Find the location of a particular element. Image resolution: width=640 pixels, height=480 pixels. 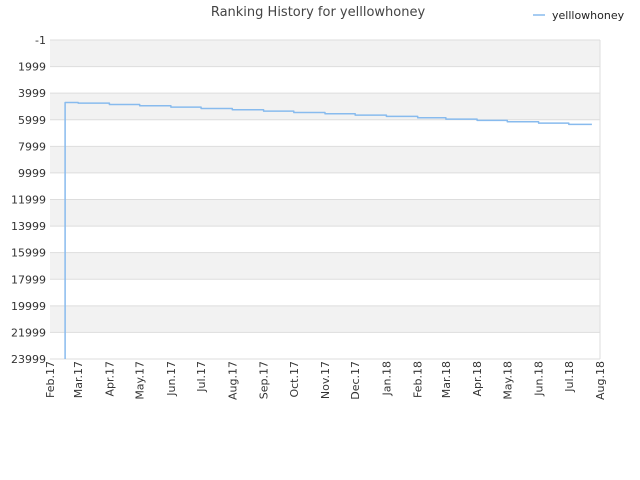

x-tick-label: Feb.18 is located at coordinates (418, 379).